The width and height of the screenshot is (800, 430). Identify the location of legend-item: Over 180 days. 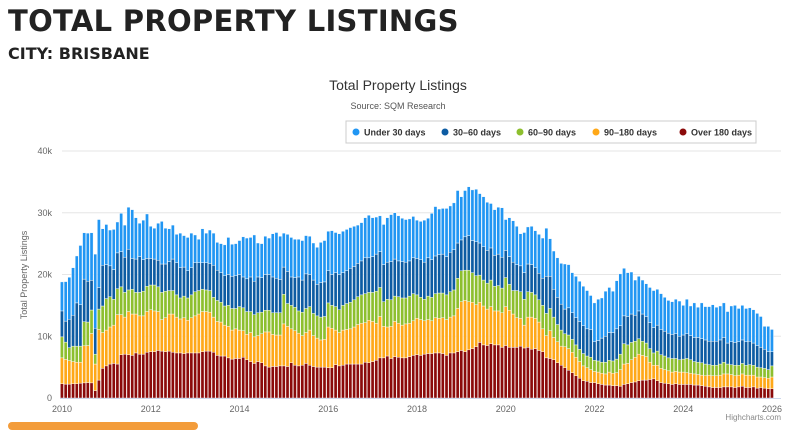
(716, 133).